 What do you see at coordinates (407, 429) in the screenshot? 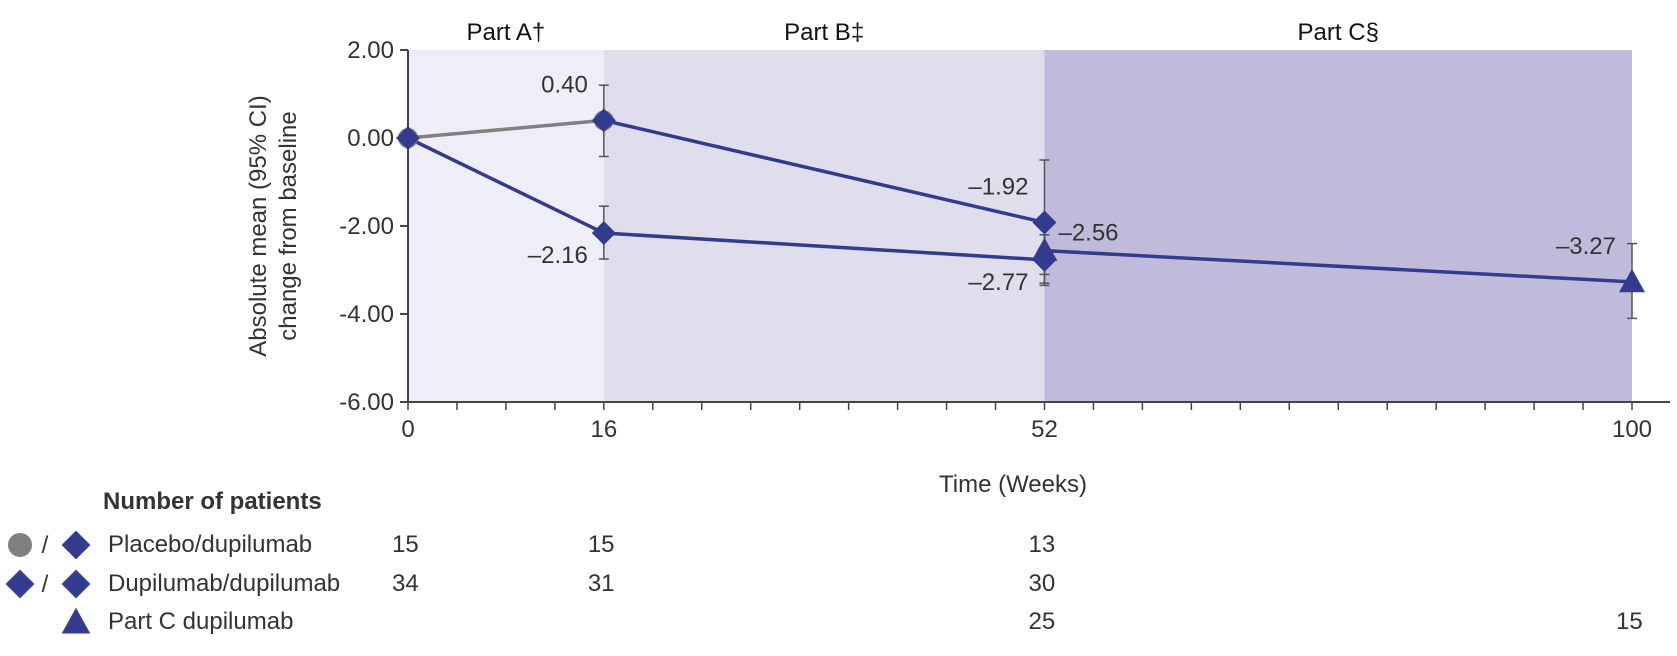
I see `x-tick-label: 0` at bounding box center [407, 429].